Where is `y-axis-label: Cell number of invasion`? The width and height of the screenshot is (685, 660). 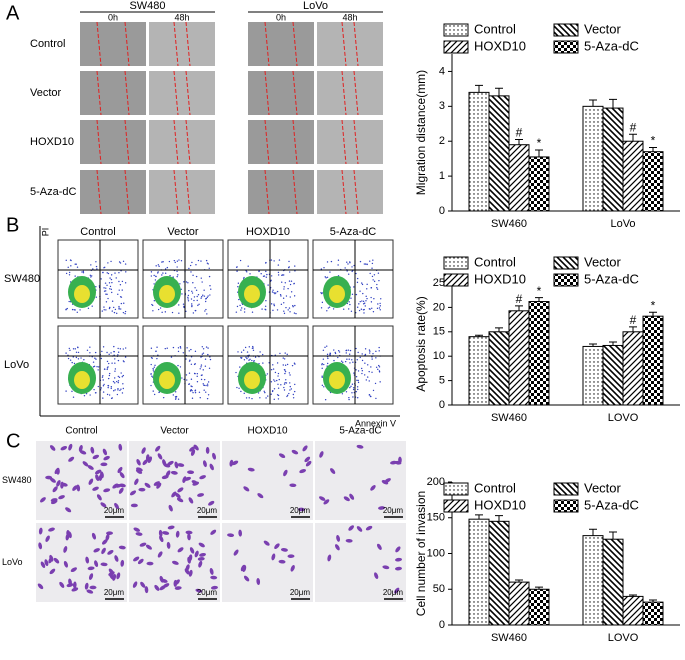 y-axis-label: Cell number of invasion is located at coordinates (421, 553).